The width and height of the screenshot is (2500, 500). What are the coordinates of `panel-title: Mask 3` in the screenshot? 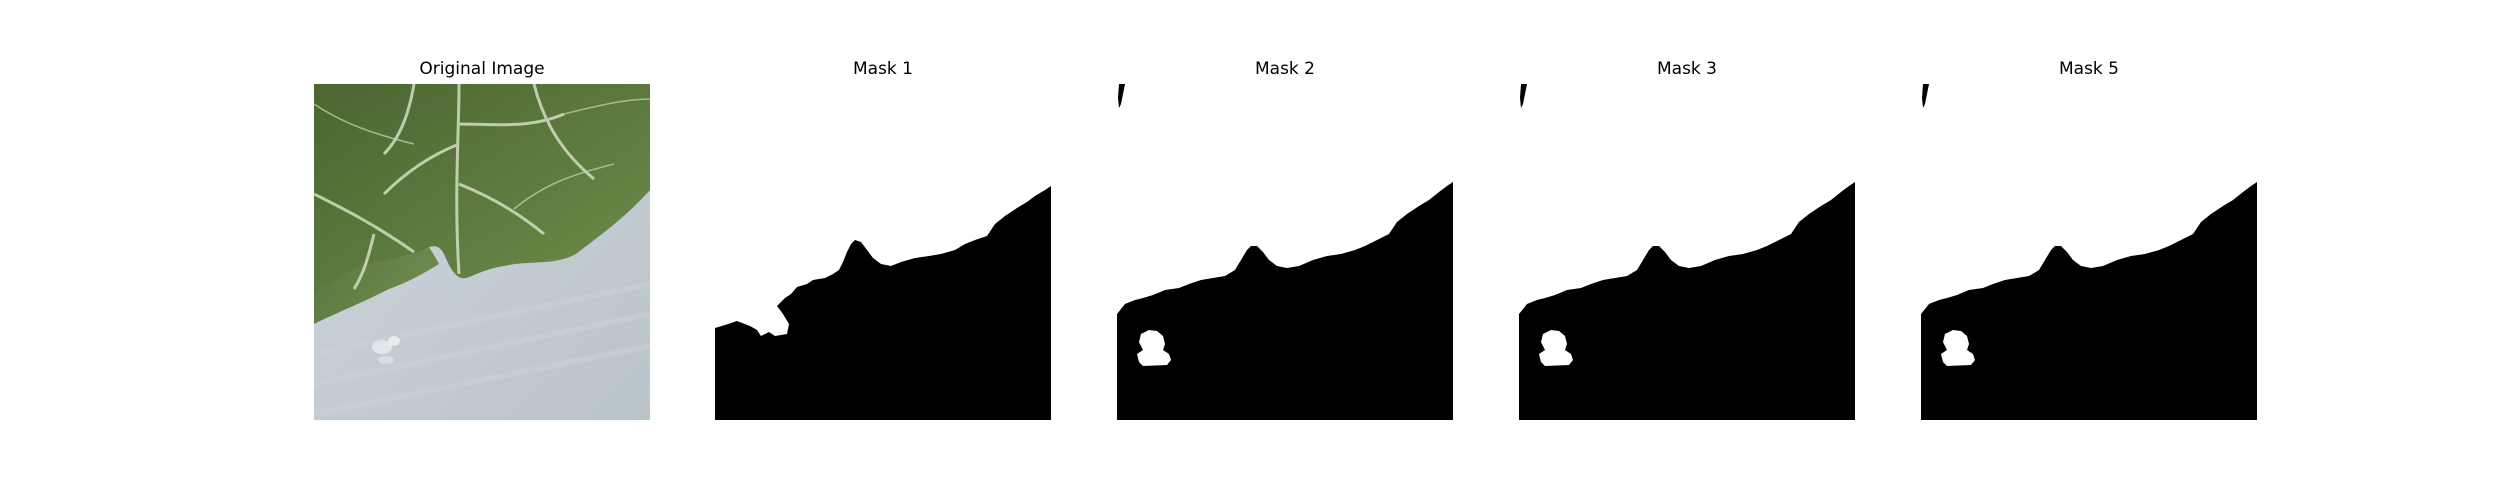 It's located at (1686, 69).